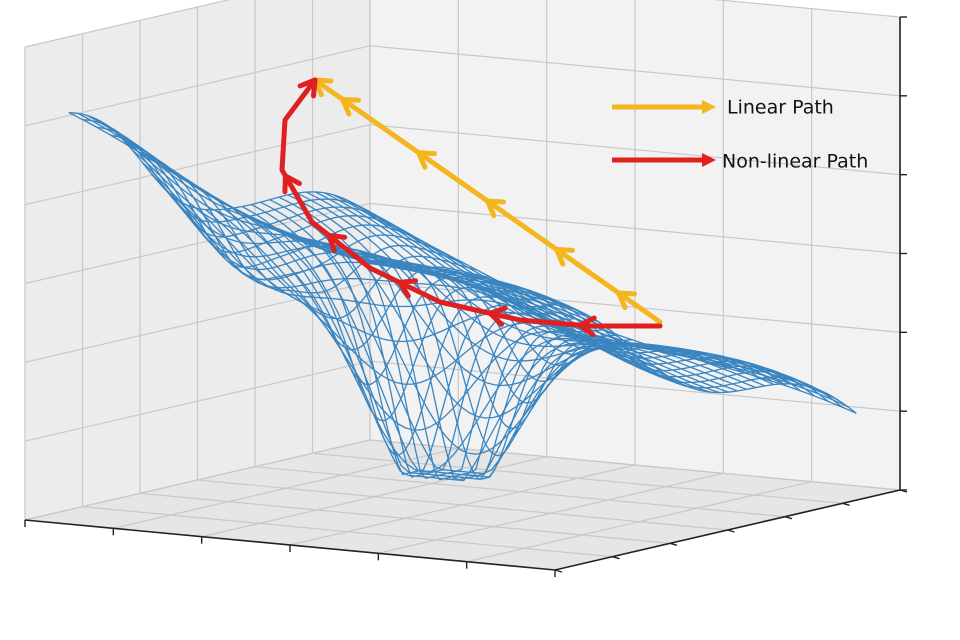 This screenshot has height=640, width=960. Describe the element at coordinates (709, 160) in the screenshot. I see `legend-arrow-nonlinear` at that location.